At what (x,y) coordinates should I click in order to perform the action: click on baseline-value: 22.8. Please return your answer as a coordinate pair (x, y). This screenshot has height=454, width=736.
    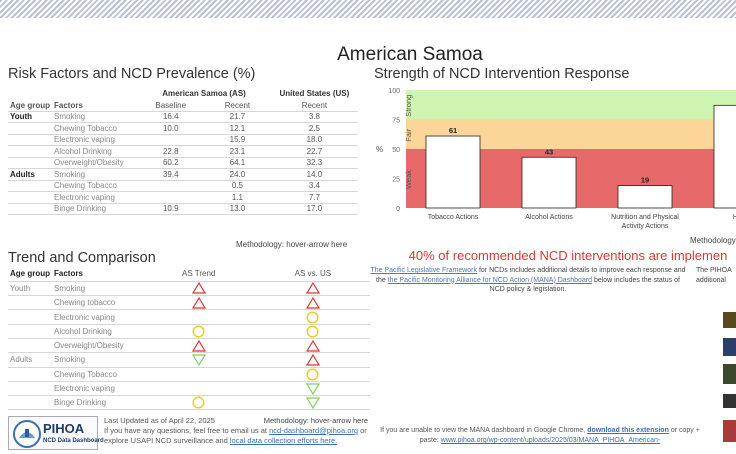
    Looking at the image, I should click on (171, 151).